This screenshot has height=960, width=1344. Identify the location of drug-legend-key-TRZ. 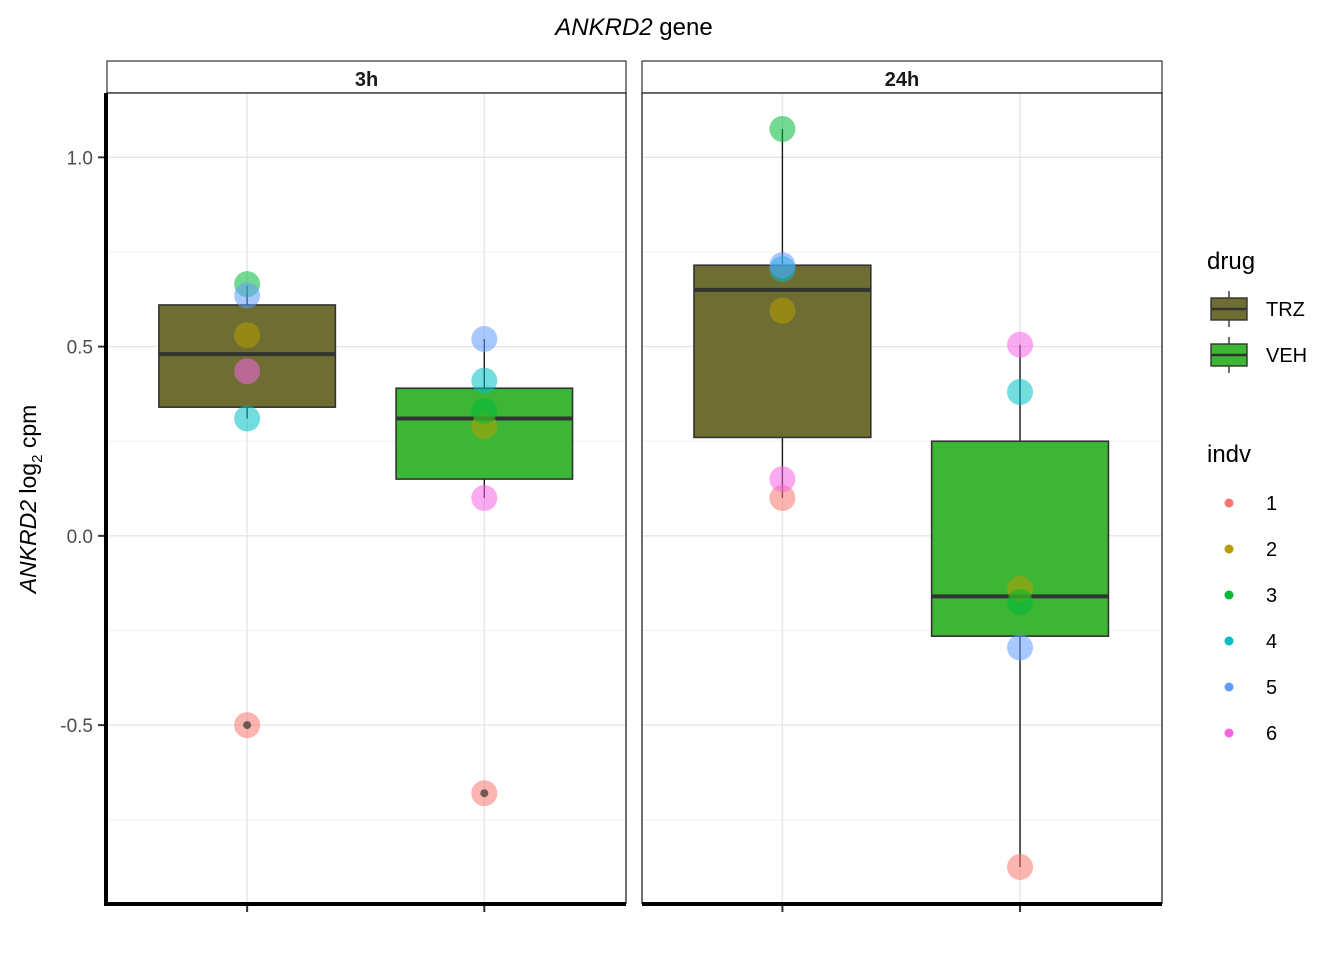
(1229, 309).